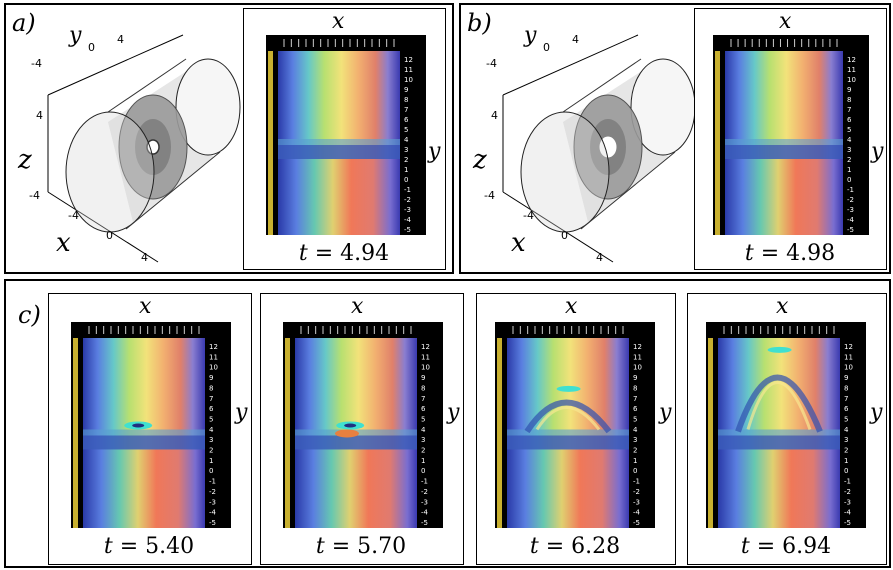  I want to click on panel-c-frame-3-time-label: t = 6.28, so click(575, 546).